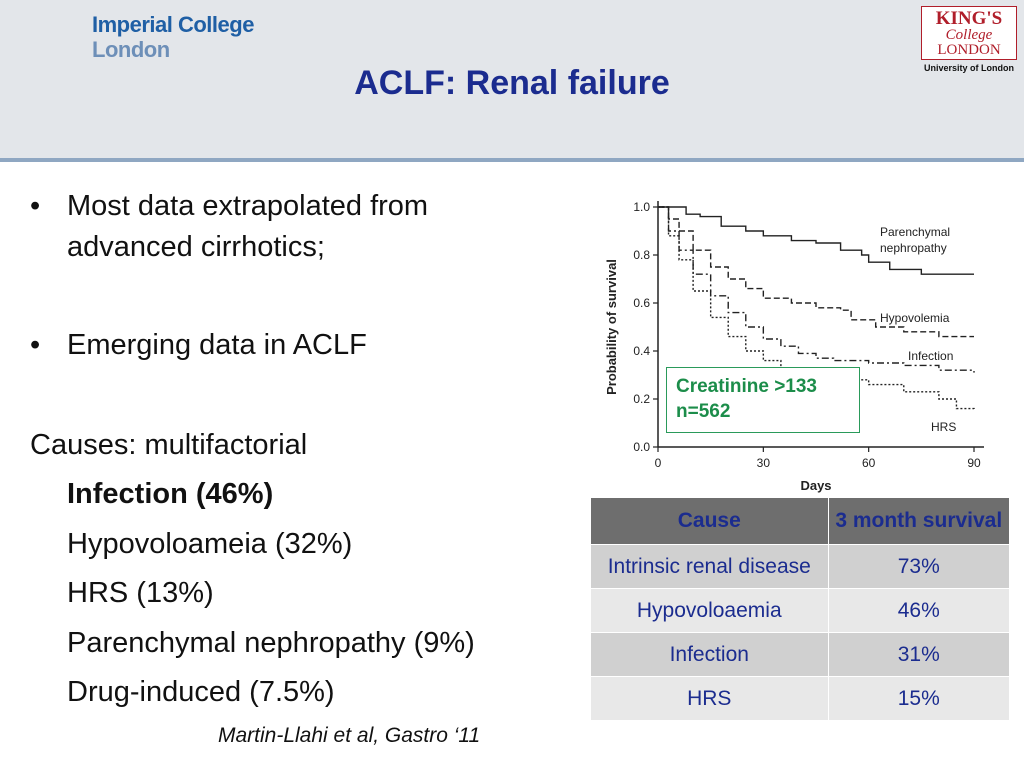 This screenshot has height=768, width=1024. Describe the element at coordinates (709, 698) in the screenshot. I see `table-cell-cause: HRS` at that location.